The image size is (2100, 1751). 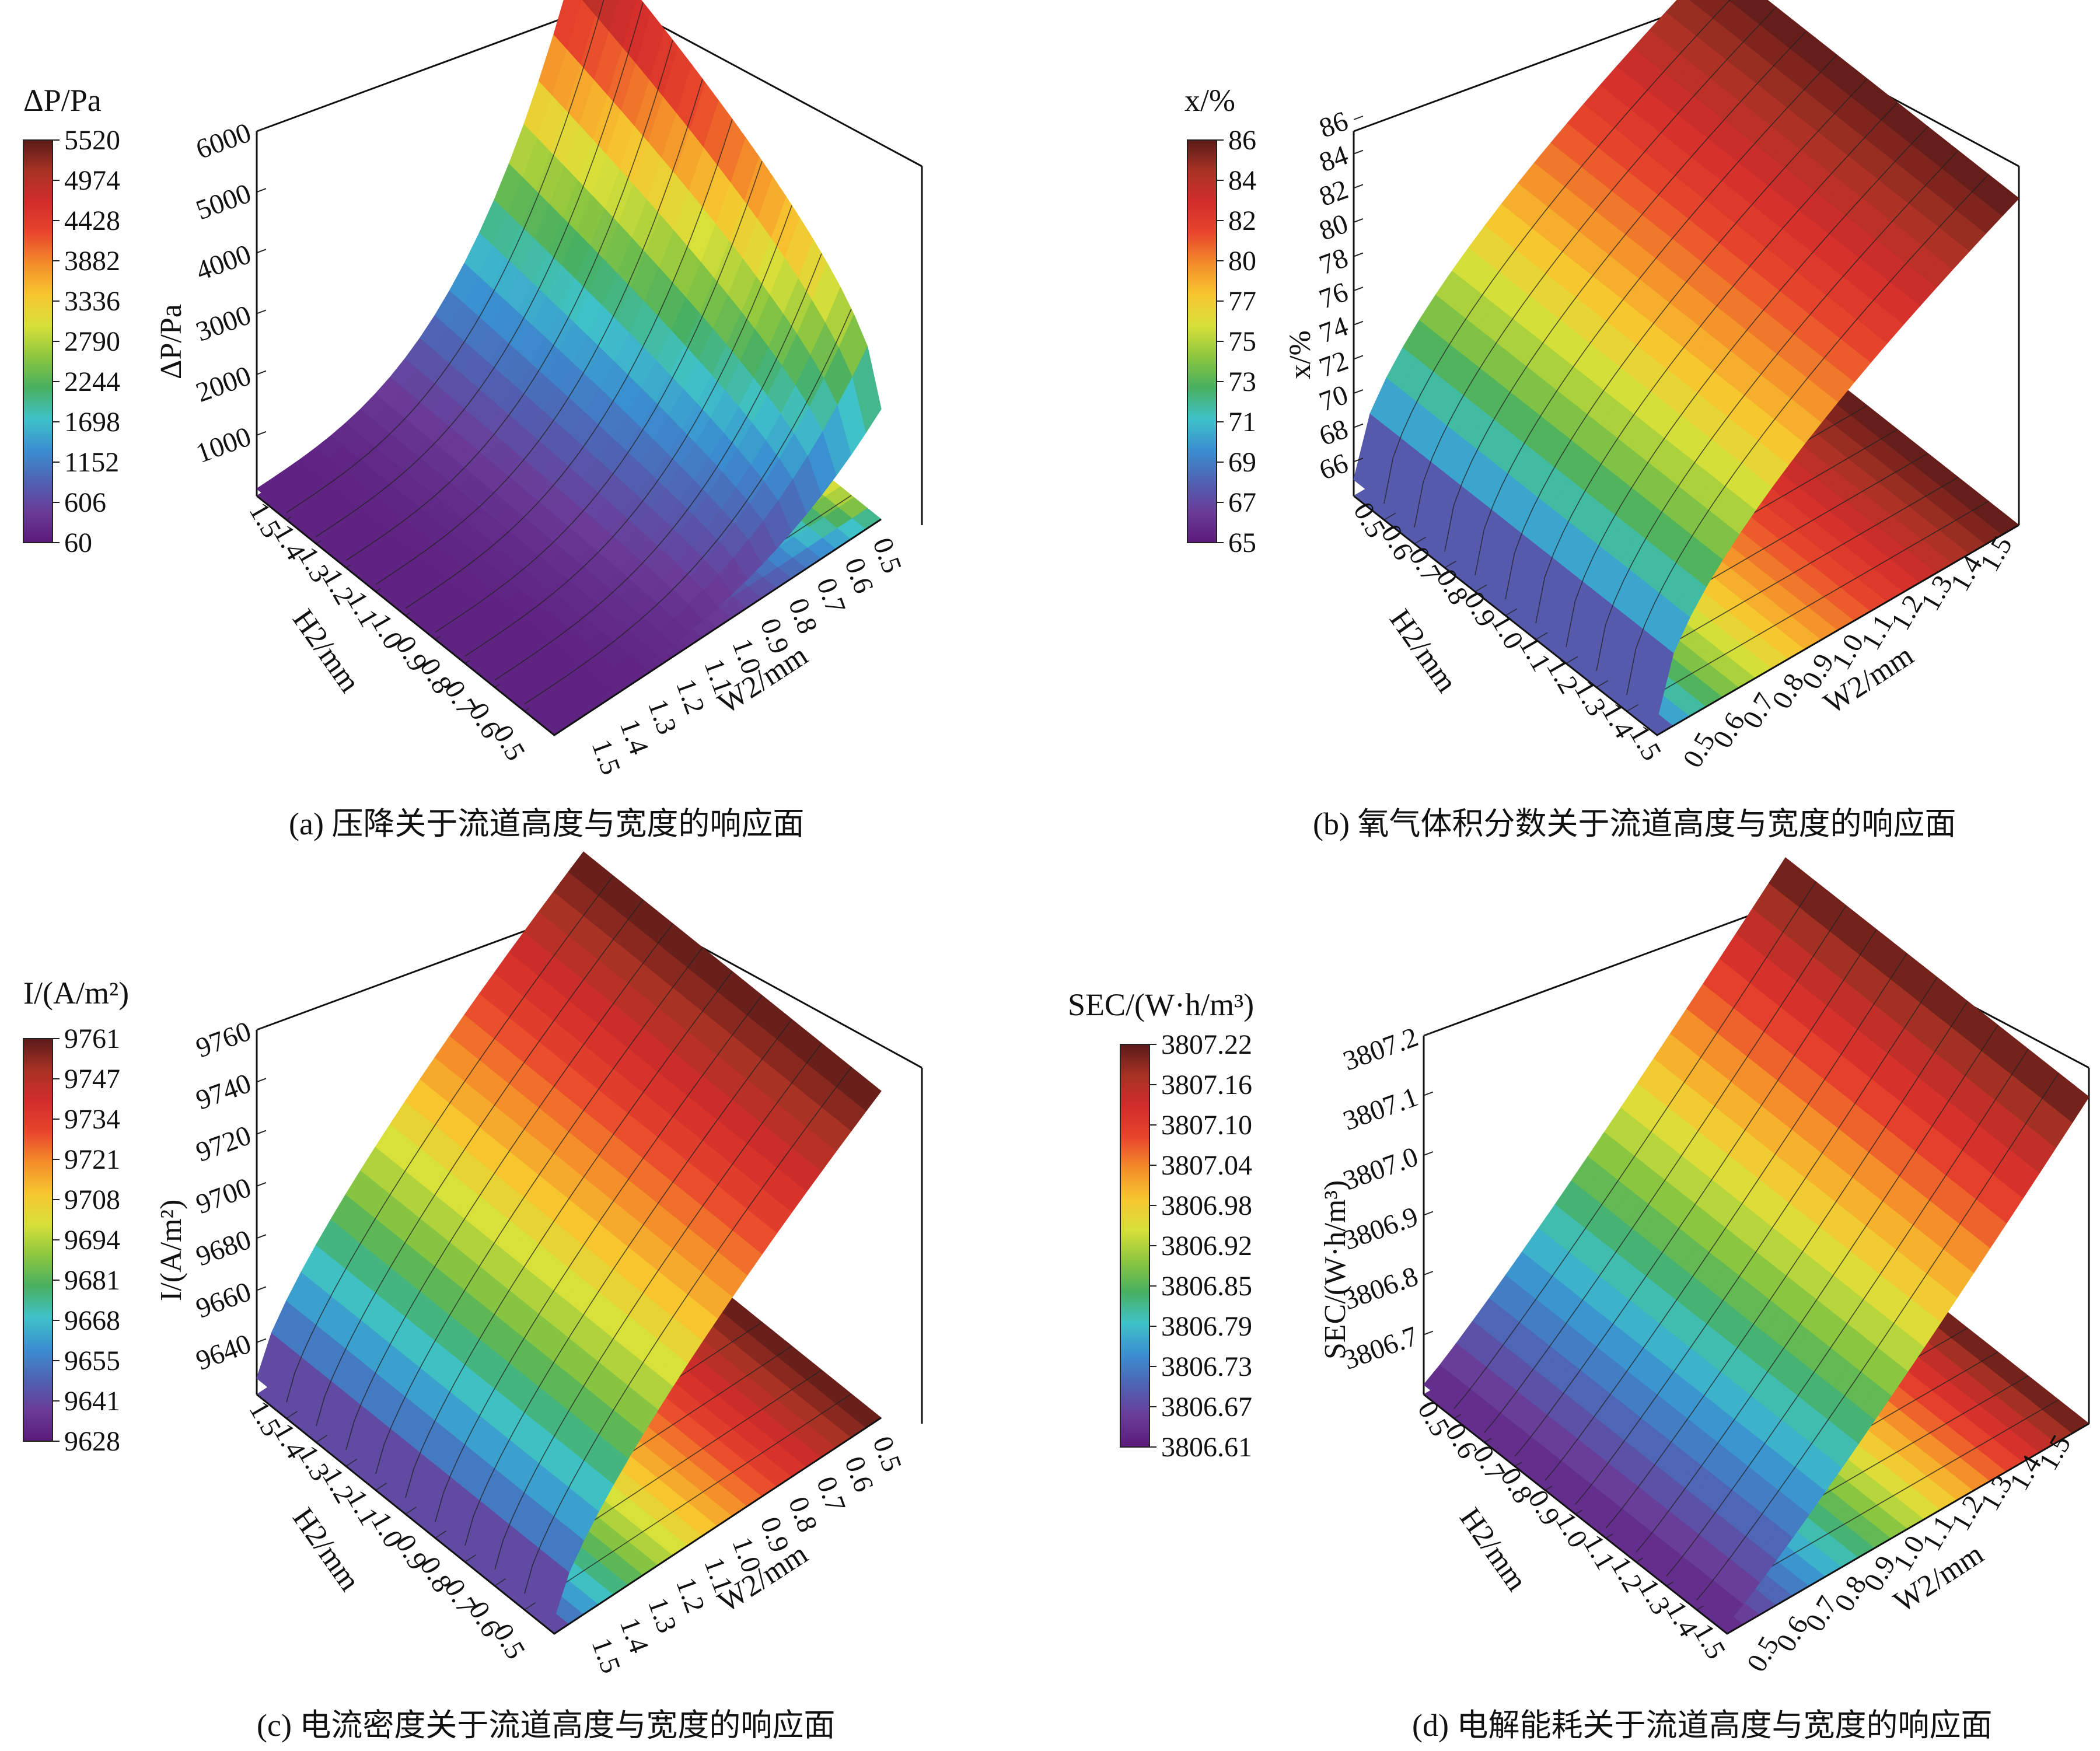 I want to click on box-edge-b, so click(x=1686, y=83).